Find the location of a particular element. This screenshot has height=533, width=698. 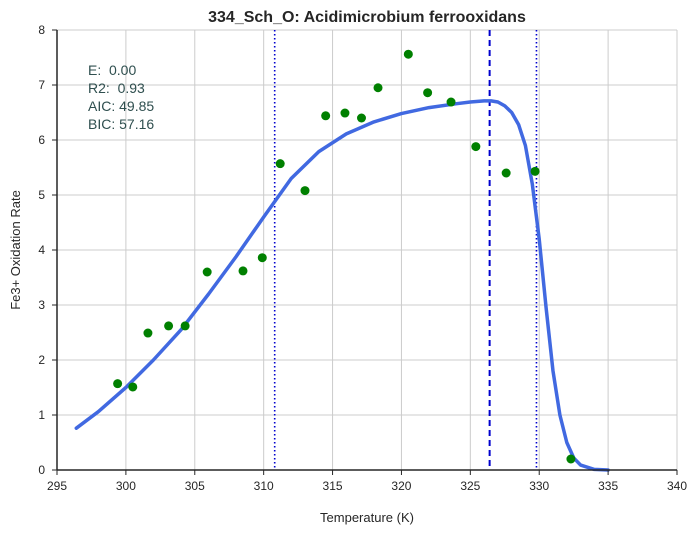

x-tick-label-320: 320 is located at coordinates (401, 486).